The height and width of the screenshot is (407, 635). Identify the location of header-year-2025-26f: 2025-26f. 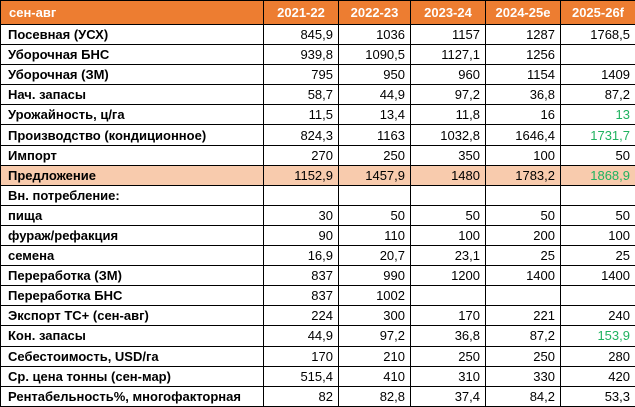
(597, 12).